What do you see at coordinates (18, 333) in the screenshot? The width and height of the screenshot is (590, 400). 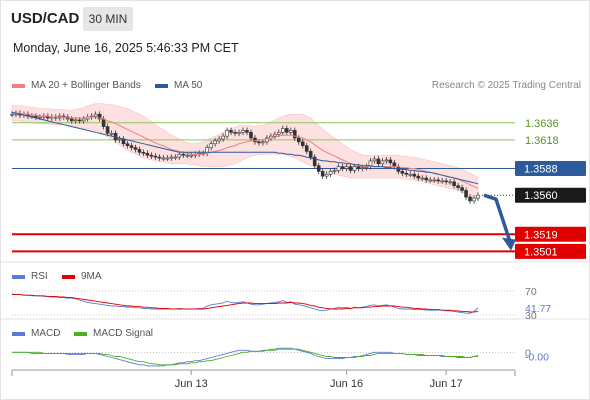 I see `macd-swatch` at bounding box center [18, 333].